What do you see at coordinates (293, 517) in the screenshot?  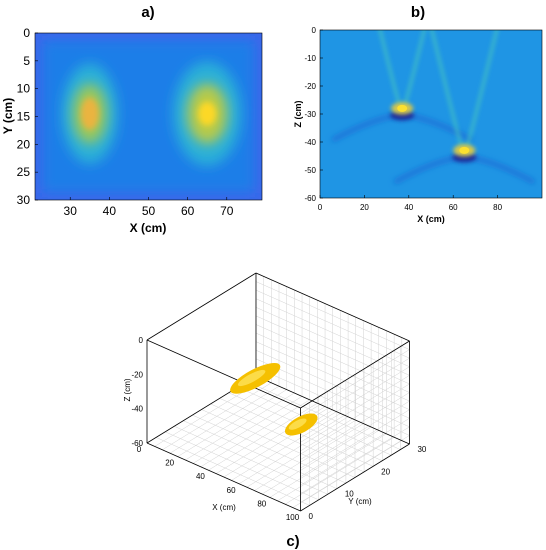 I see `x-tick-label: 100` at bounding box center [293, 517].